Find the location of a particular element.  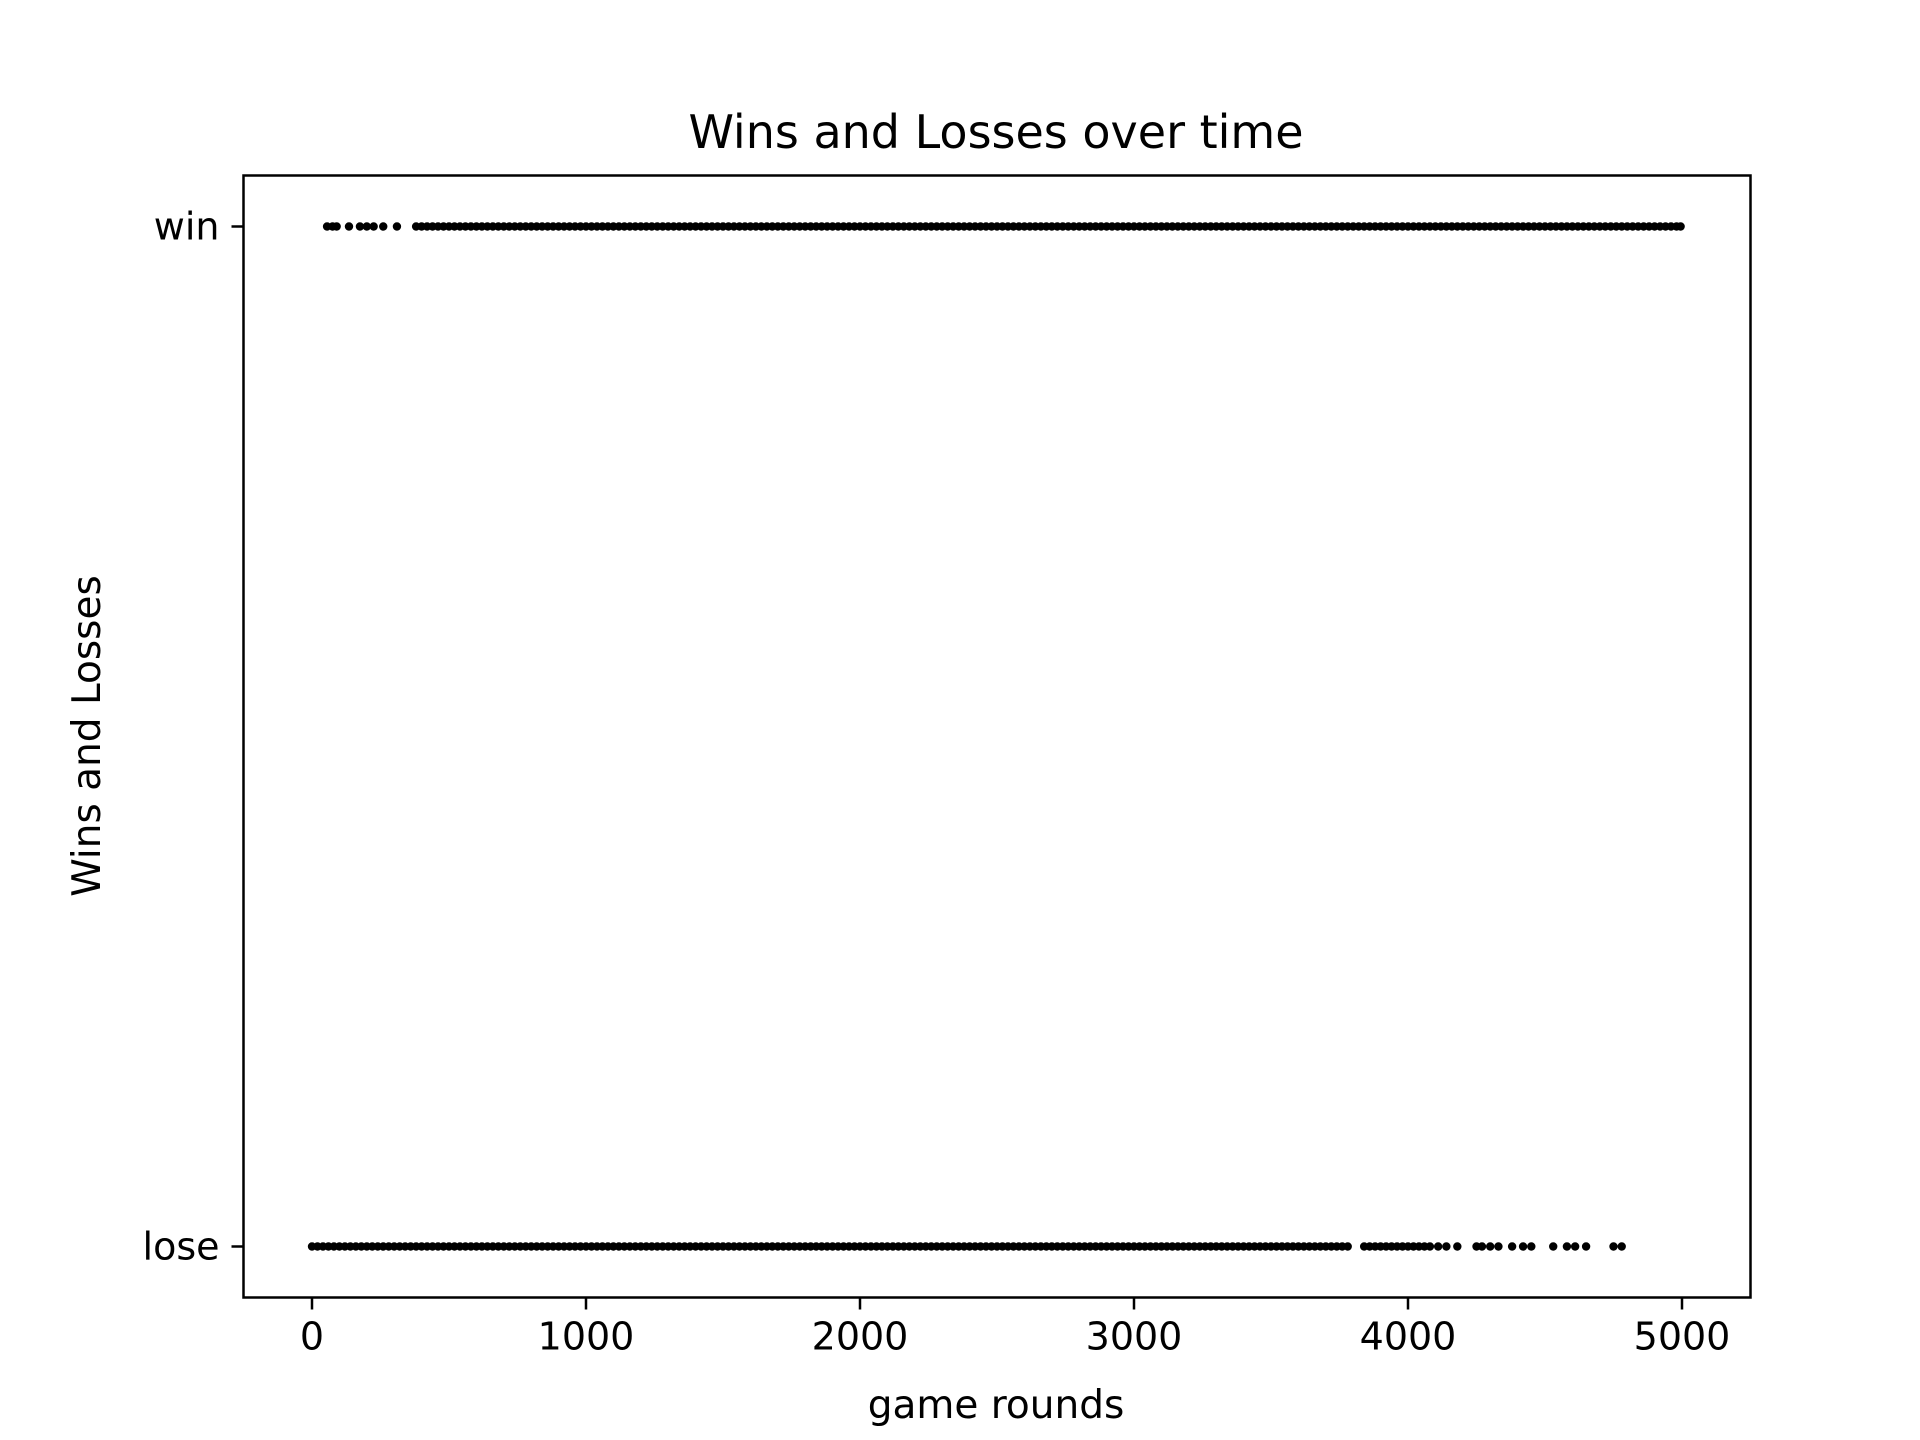

x-tick-label: 0 is located at coordinates (312, 1337).